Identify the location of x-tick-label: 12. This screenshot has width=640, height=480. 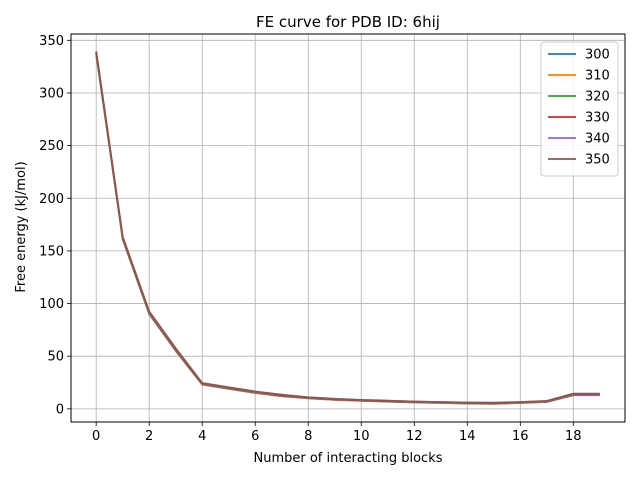
(414, 436).